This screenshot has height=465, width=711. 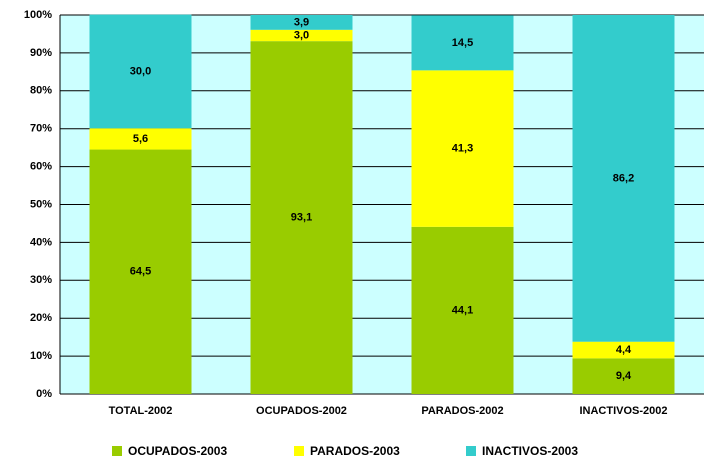 I want to click on value-label: 4,4, so click(x=624, y=350).